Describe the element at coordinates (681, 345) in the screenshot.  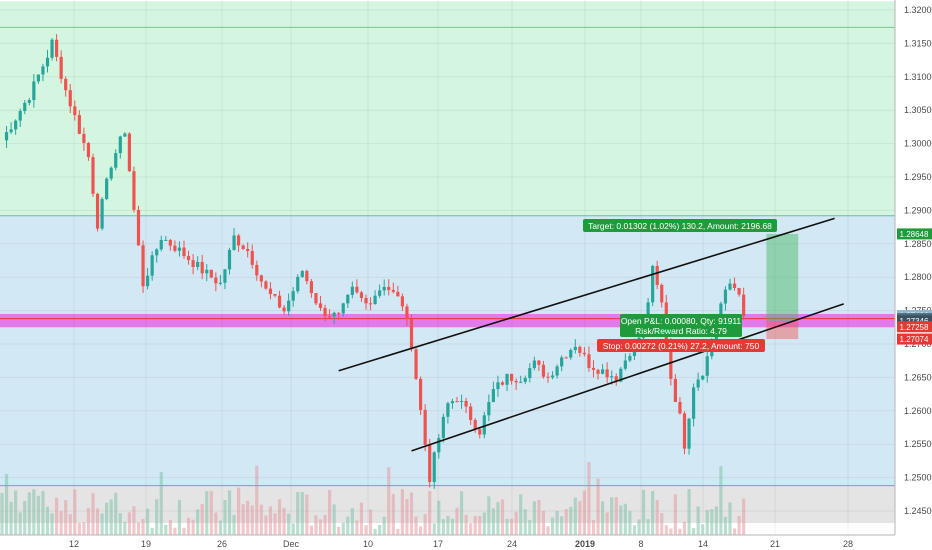
I see `stop-label: Stop: 0.00272 (0.21%) 27.2, Amount: 750` at that location.